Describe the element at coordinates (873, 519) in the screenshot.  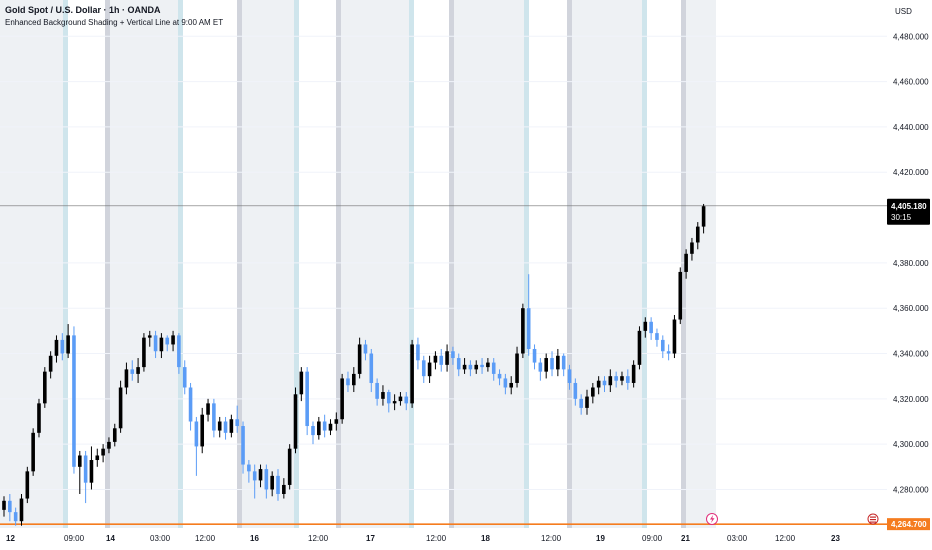
I see `flag-icon` at that location.